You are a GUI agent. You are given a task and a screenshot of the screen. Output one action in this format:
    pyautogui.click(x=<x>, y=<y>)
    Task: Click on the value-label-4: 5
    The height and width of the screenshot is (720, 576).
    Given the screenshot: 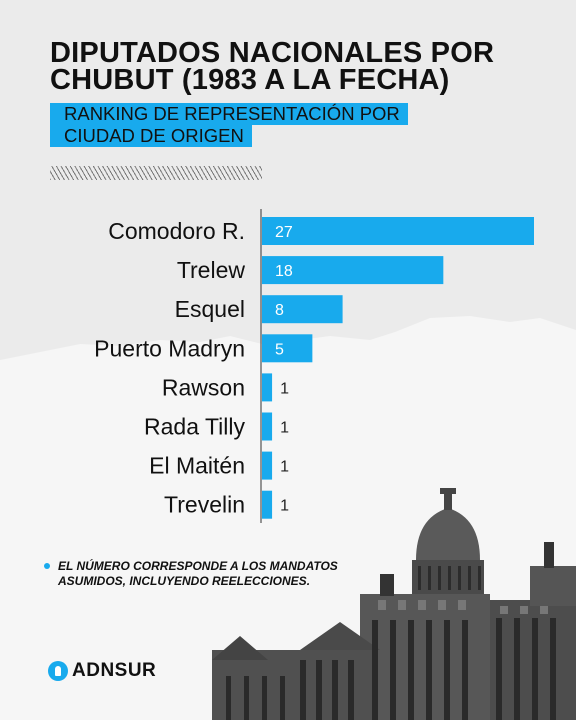 What is the action you would take?
    pyautogui.click(x=279, y=349)
    